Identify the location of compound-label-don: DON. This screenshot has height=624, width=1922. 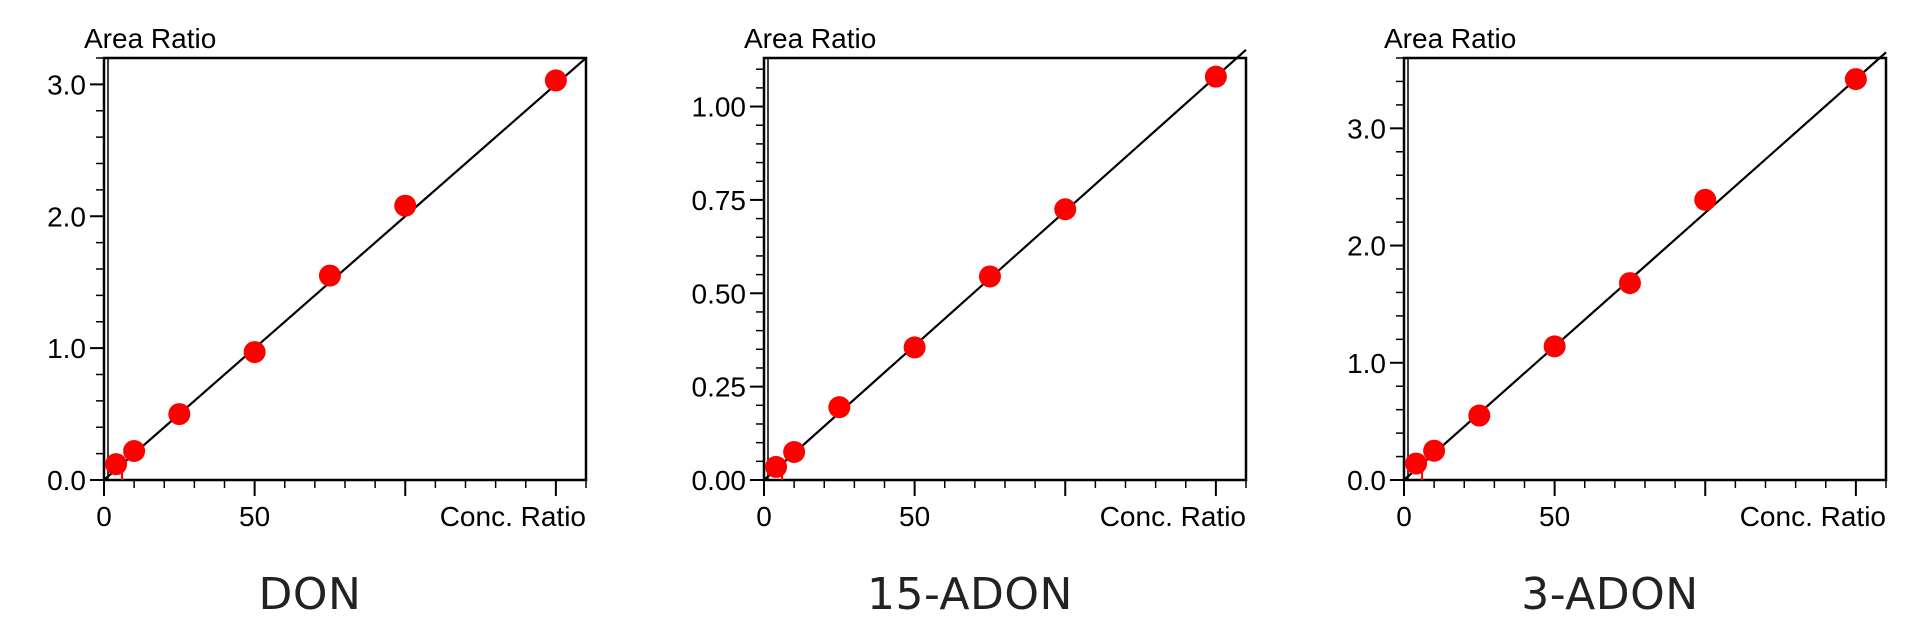
(310, 594).